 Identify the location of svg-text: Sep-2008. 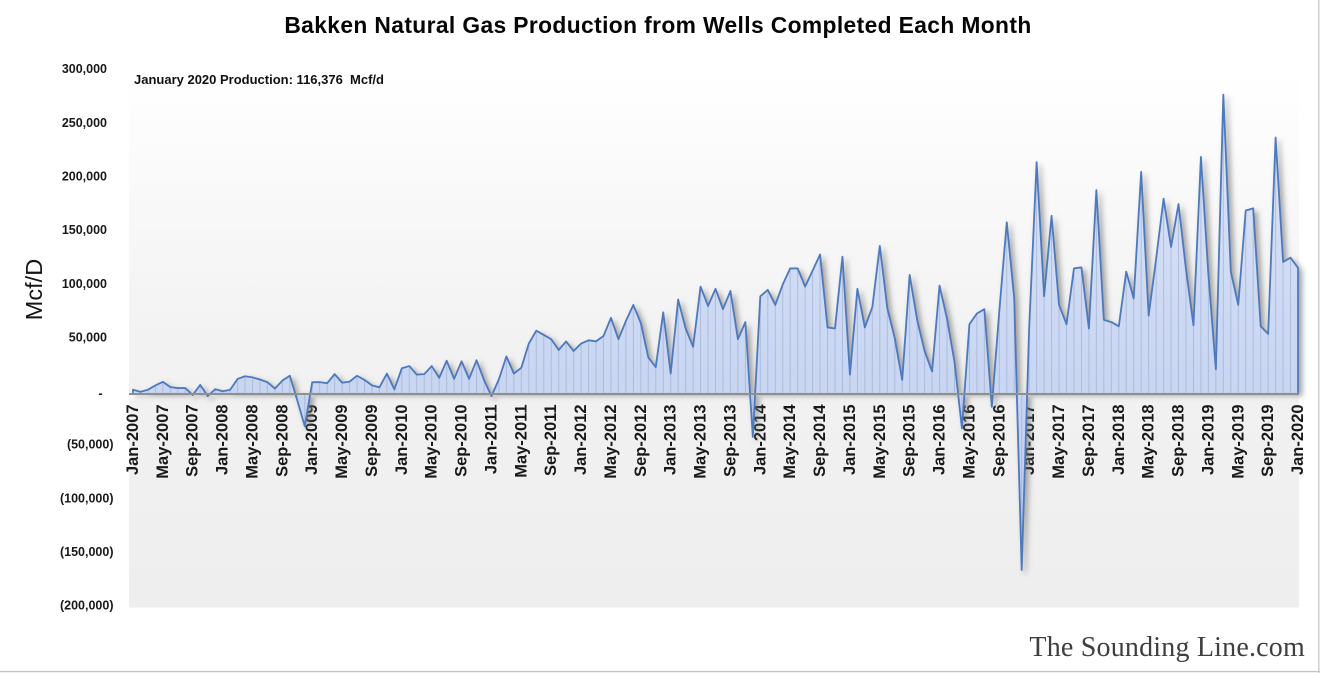
(282, 440).